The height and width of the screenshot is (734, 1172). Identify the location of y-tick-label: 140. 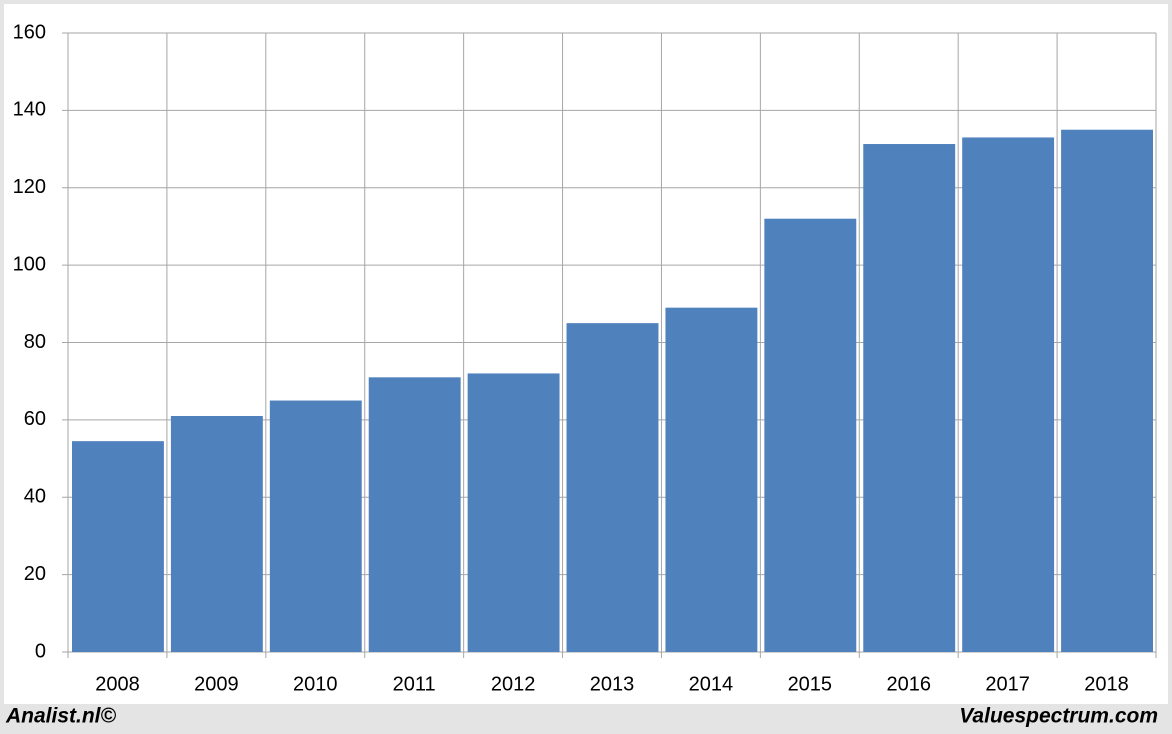
(29, 110).